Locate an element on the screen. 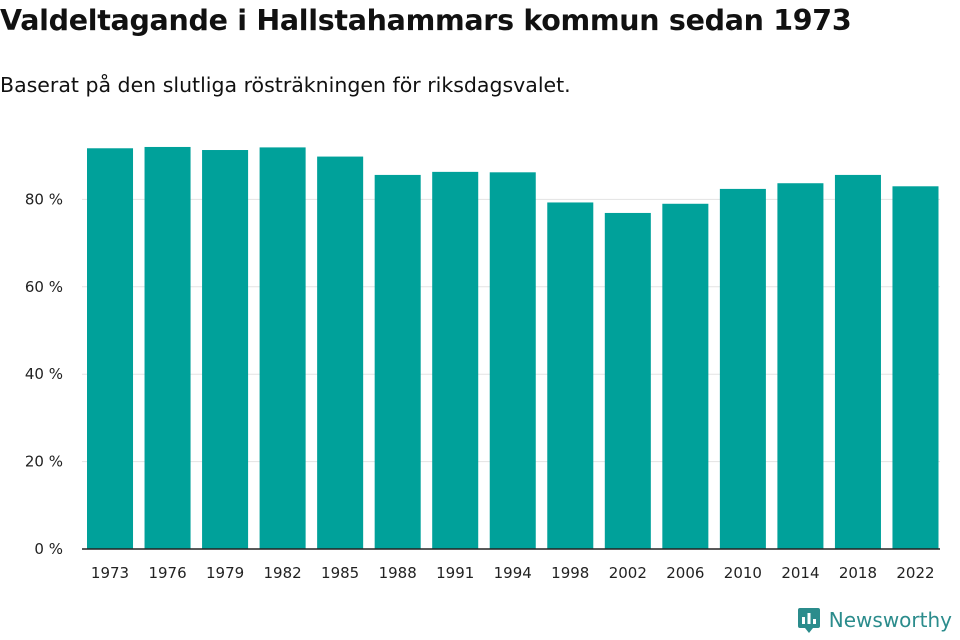 This screenshot has width=960, height=640. brand-name: Newsworthy is located at coordinates (890, 620).